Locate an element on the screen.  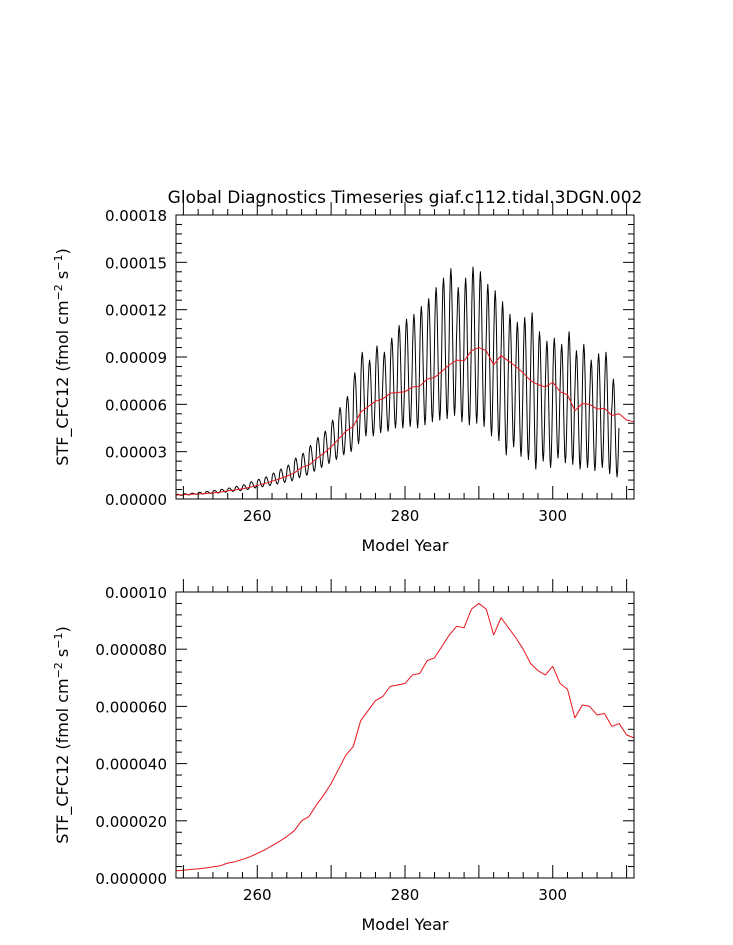
monthly-series-line is located at coordinates (398, 381).